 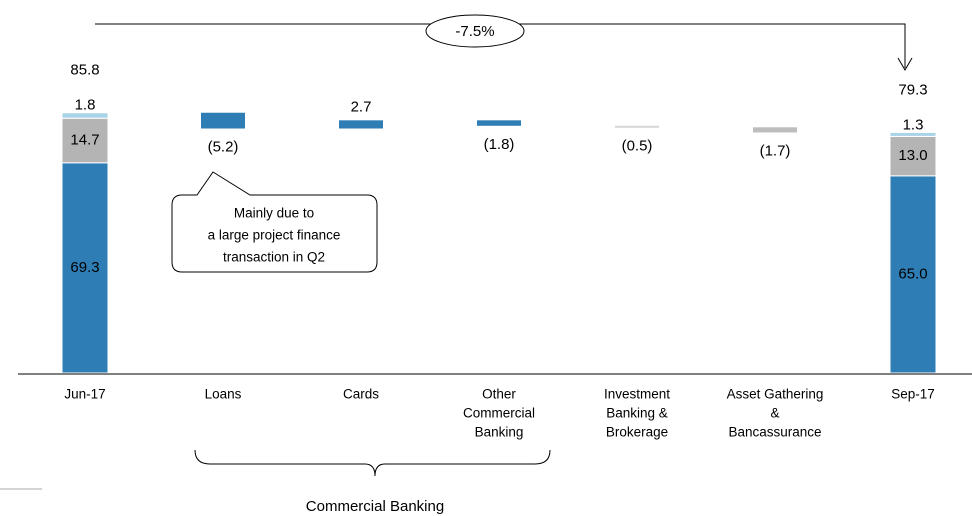 What do you see at coordinates (84, 394) in the screenshot?
I see `x-tick-label: Jun-17` at bounding box center [84, 394].